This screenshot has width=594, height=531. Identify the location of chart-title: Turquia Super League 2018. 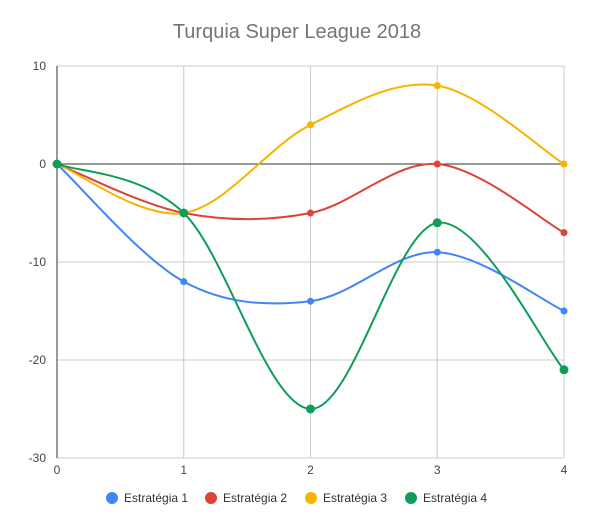
(297, 32).